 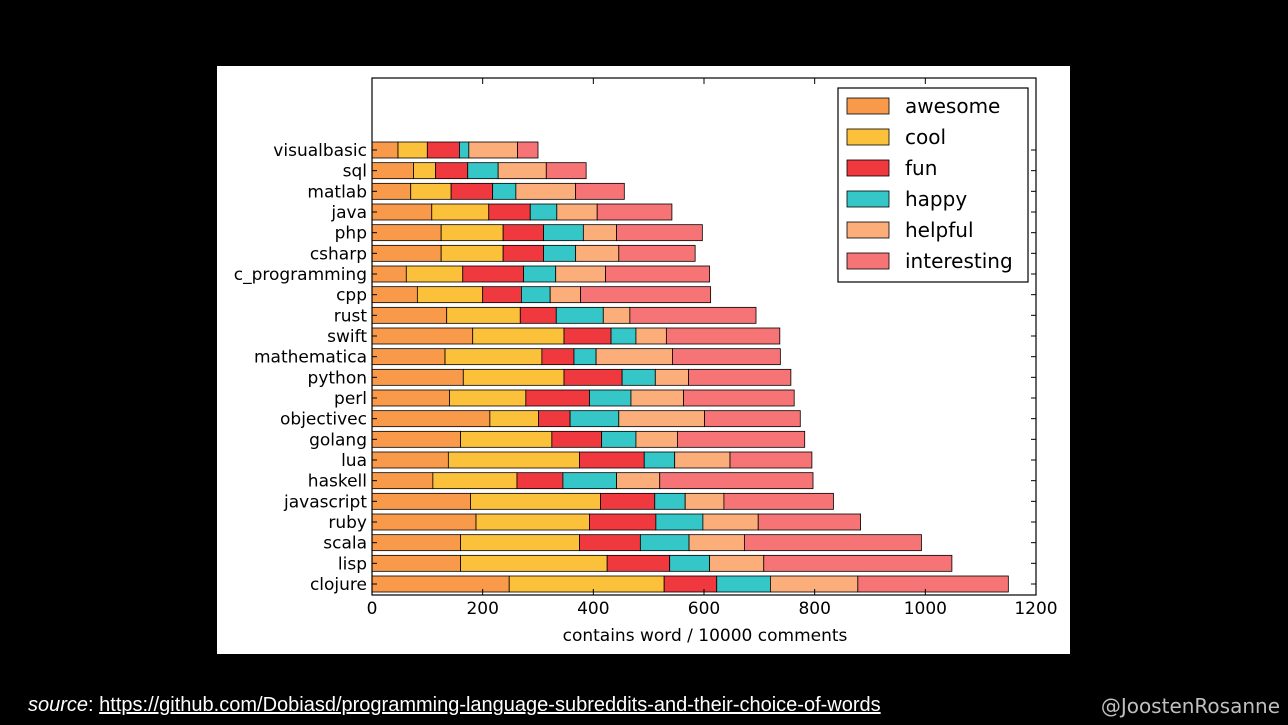 What do you see at coordinates (736, 481) in the screenshot?
I see `bar-haskell-interesting` at bounding box center [736, 481].